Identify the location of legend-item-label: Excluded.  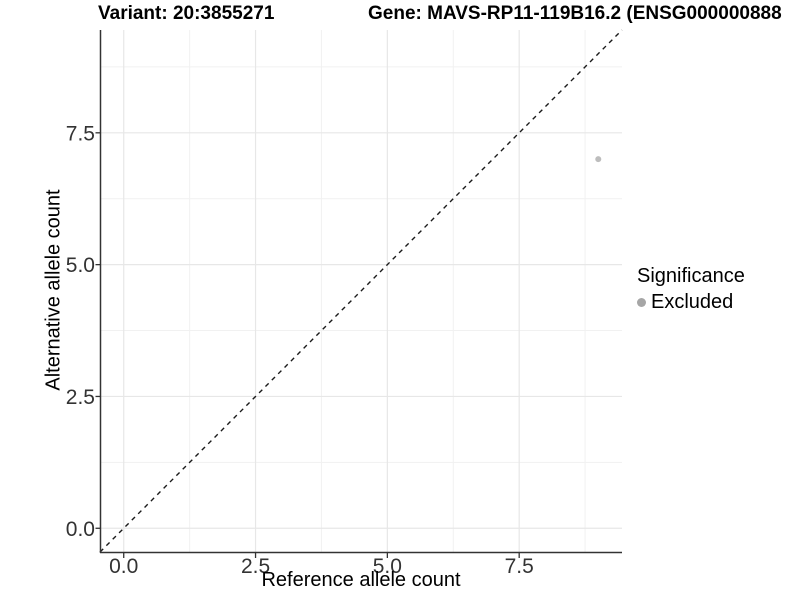
(692, 302).